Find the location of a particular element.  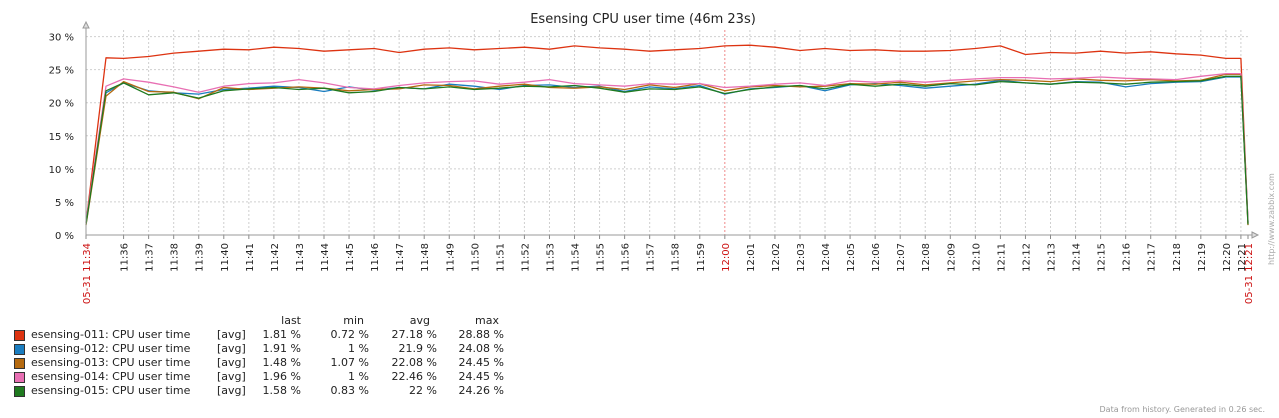

legend-series-name: esensing-011: CPU user time is located at coordinates (111, 334).